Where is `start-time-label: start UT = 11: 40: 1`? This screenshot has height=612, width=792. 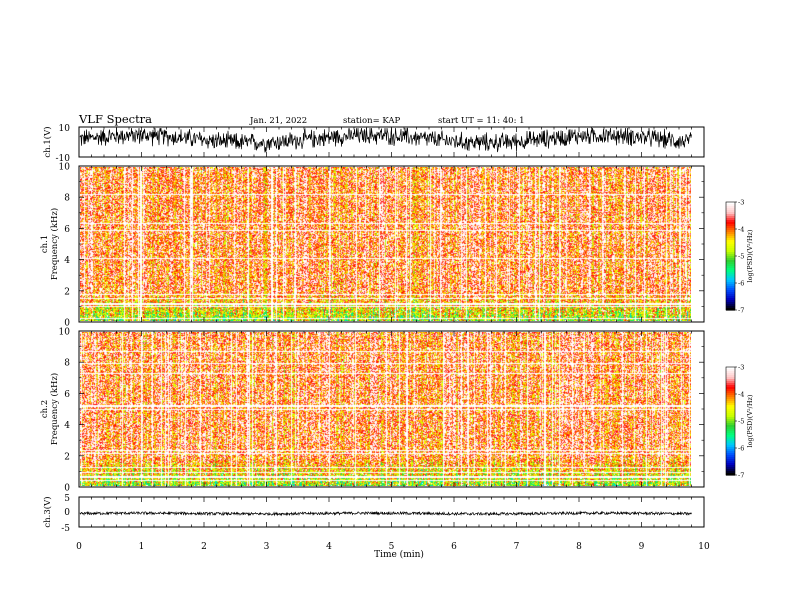 start-time-label: start UT = 11: 40: 1 is located at coordinates (481, 121).